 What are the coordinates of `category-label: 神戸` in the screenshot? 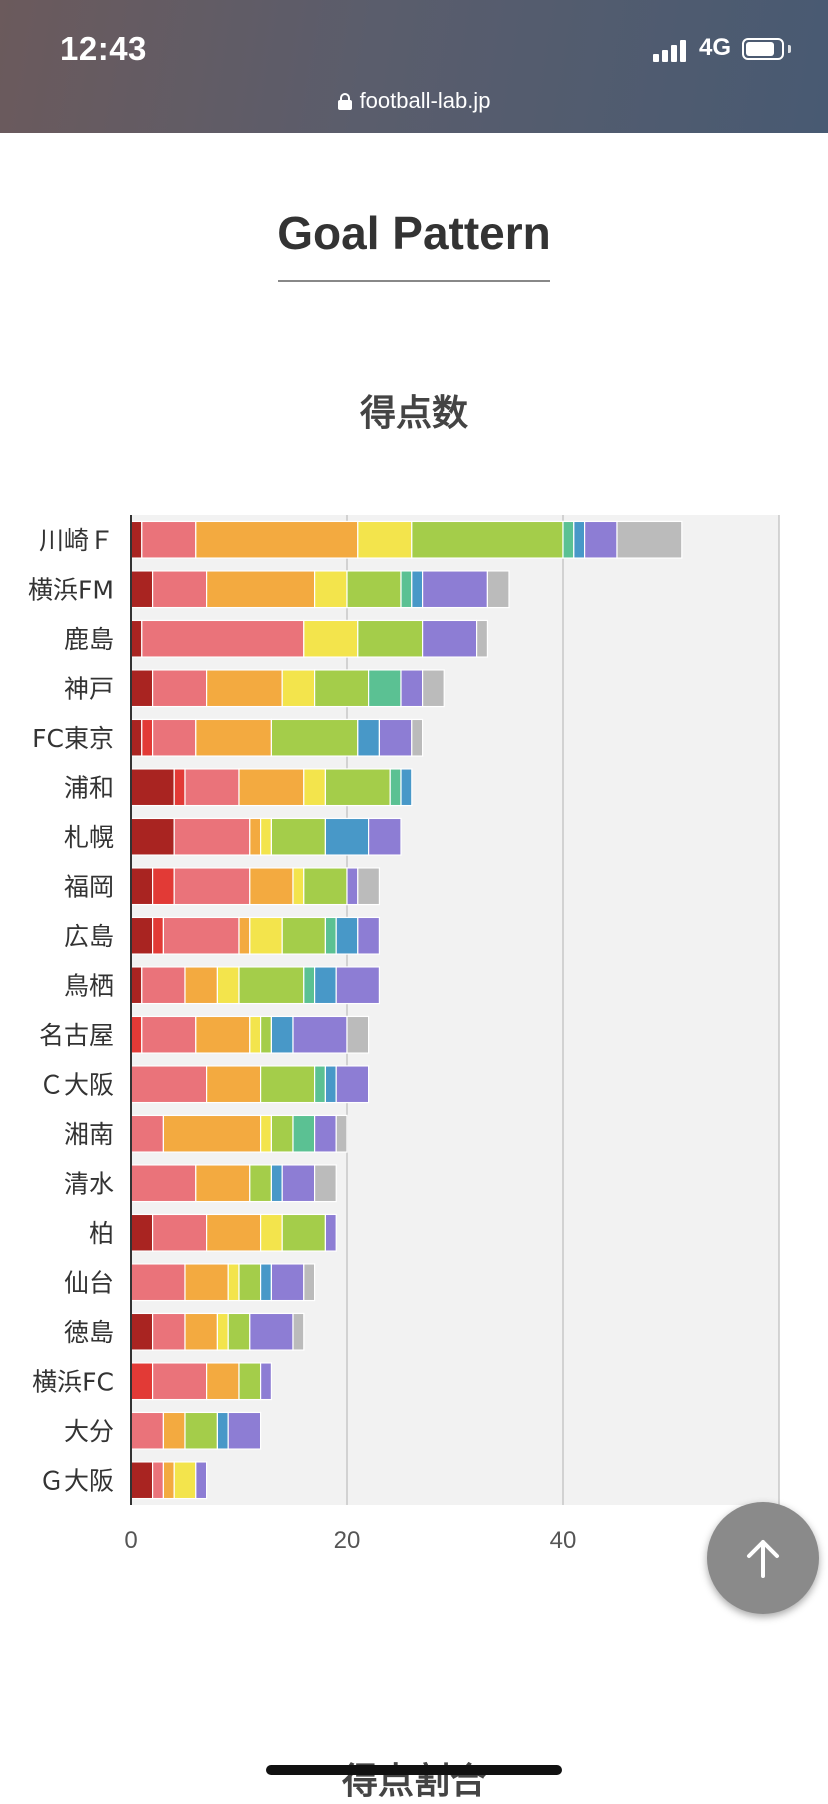 It's located at (89, 688).